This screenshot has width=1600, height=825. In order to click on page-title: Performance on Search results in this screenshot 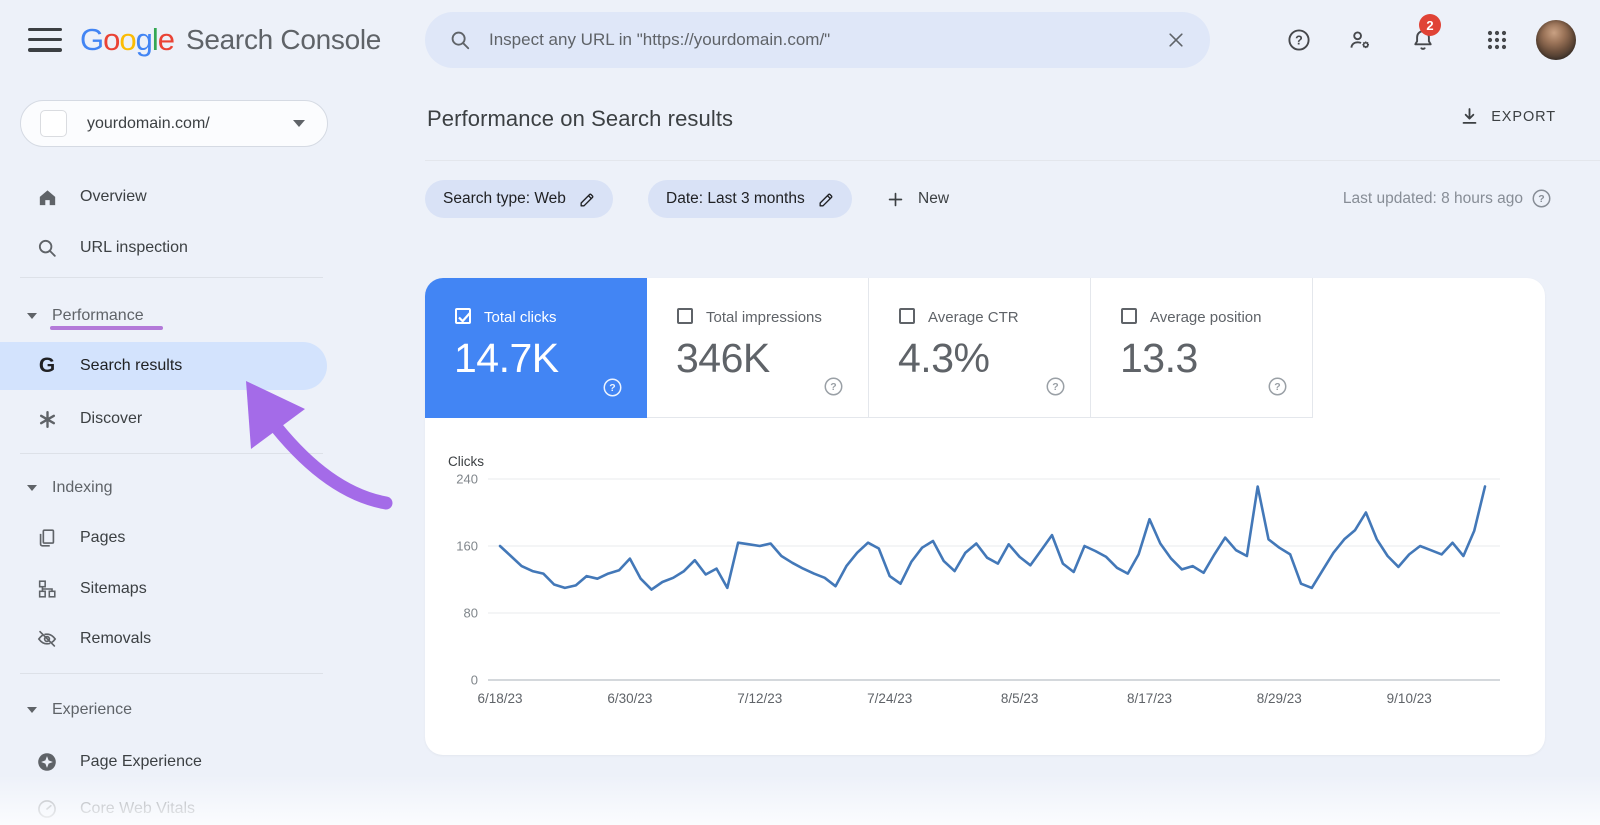, I will do `click(580, 118)`.